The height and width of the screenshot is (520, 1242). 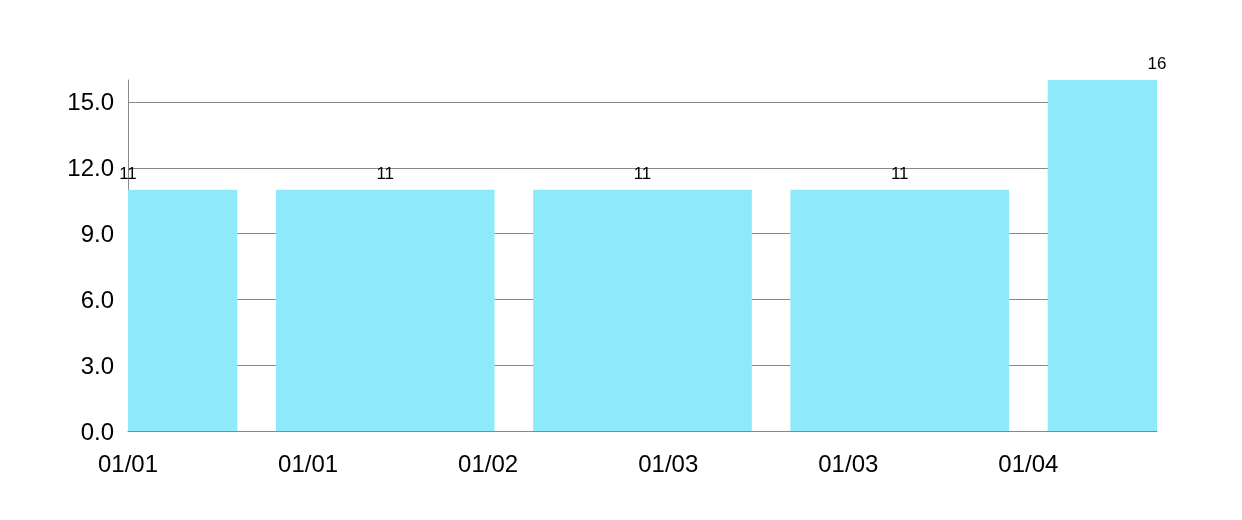 I want to click on y-tick-label: 6.0, so click(x=97, y=299).